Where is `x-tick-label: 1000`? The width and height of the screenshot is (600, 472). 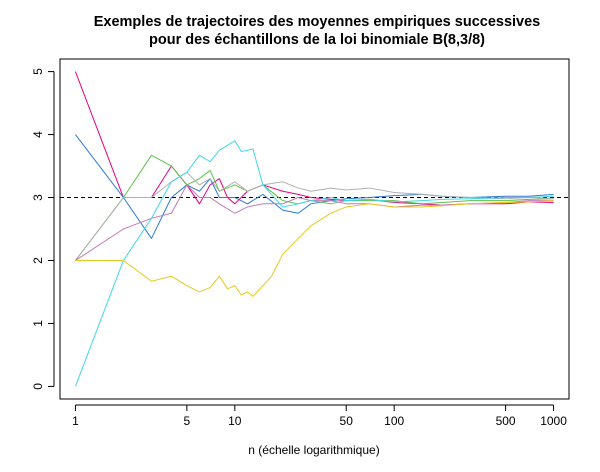 x-tick-label: 1000 is located at coordinates (553, 421).